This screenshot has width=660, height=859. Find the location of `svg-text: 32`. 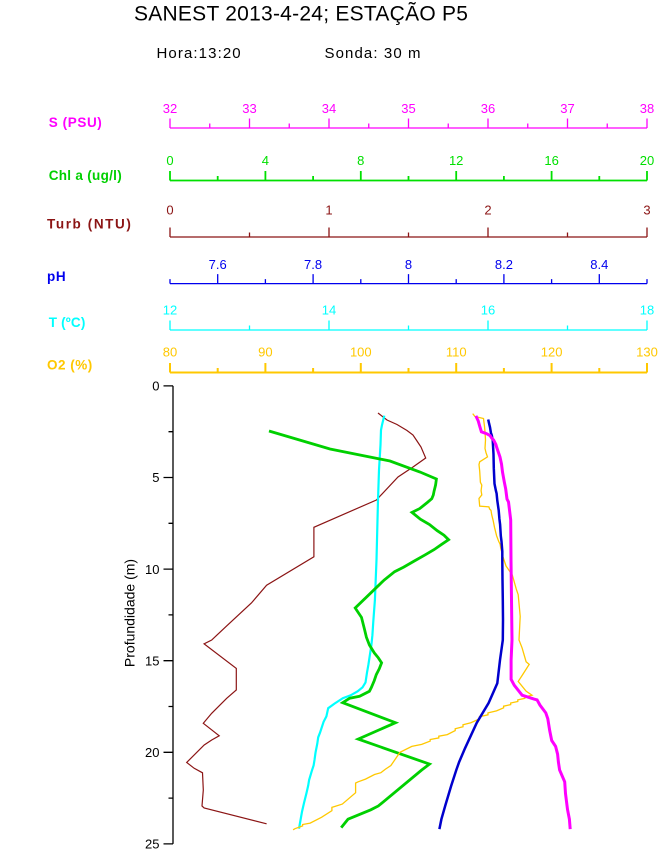

svg-text: 32 is located at coordinates (170, 108).